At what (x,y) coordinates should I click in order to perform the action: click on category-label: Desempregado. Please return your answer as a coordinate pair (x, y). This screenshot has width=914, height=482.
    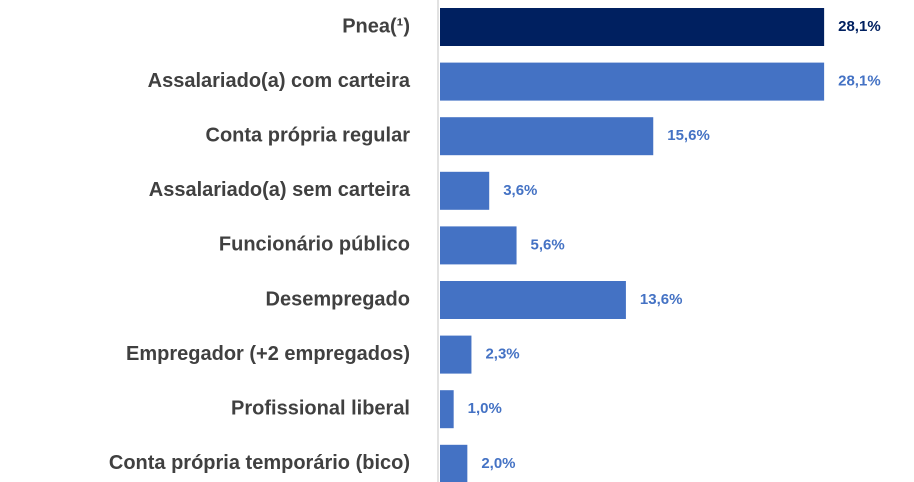
    Looking at the image, I should click on (338, 299).